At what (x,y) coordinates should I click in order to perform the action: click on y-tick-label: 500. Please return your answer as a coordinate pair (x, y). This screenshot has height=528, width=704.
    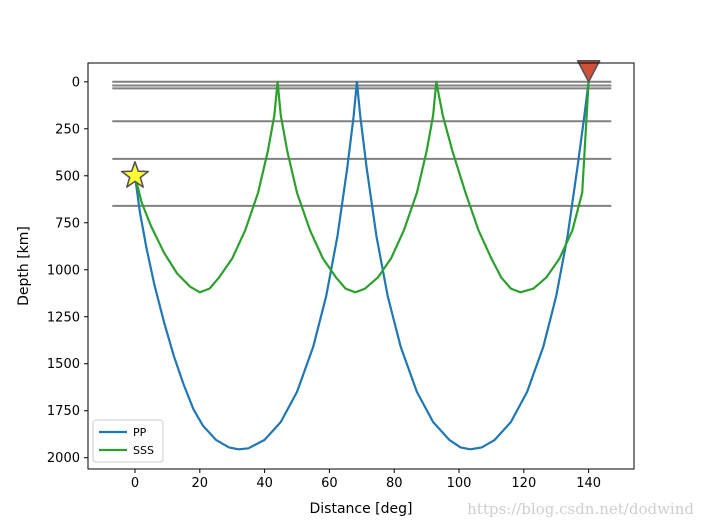
    Looking at the image, I should click on (67, 176).